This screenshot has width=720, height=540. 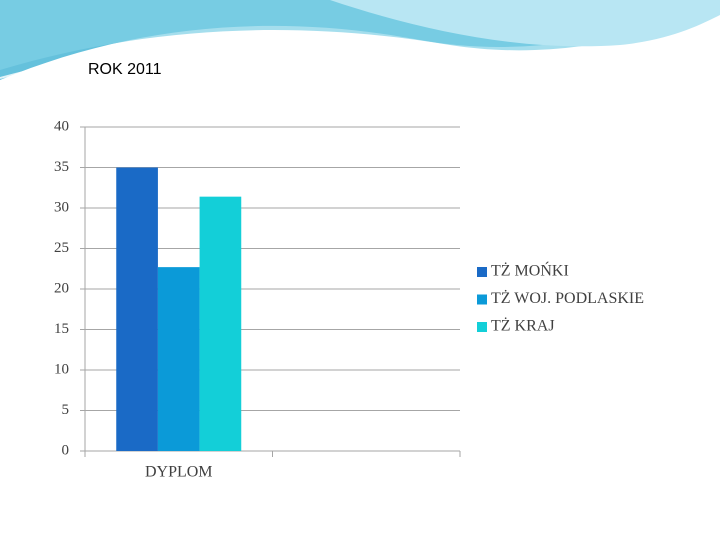 What do you see at coordinates (61, 329) in the screenshot?
I see `y-tick-label: 15` at bounding box center [61, 329].